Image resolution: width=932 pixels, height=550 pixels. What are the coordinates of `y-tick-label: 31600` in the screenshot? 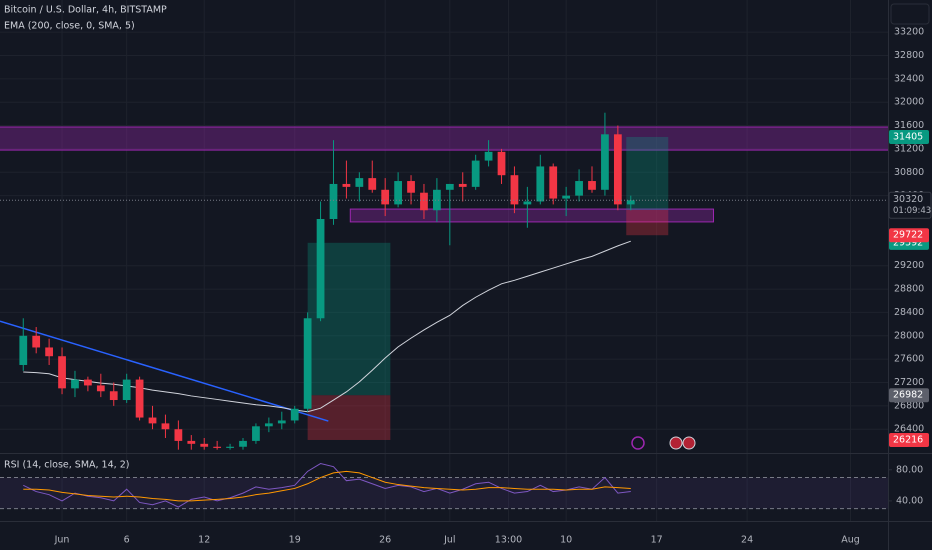 It's located at (909, 125).